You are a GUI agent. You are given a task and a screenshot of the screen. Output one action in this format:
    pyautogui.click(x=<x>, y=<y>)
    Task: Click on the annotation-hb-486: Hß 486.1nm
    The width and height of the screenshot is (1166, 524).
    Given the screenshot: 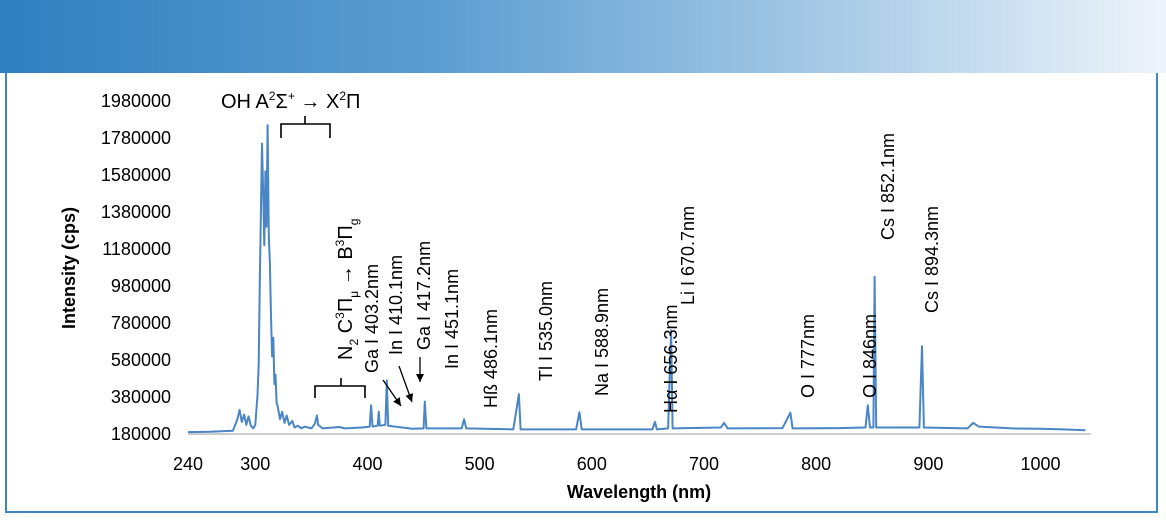 What is the action you would take?
    pyautogui.click(x=491, y=358)
    